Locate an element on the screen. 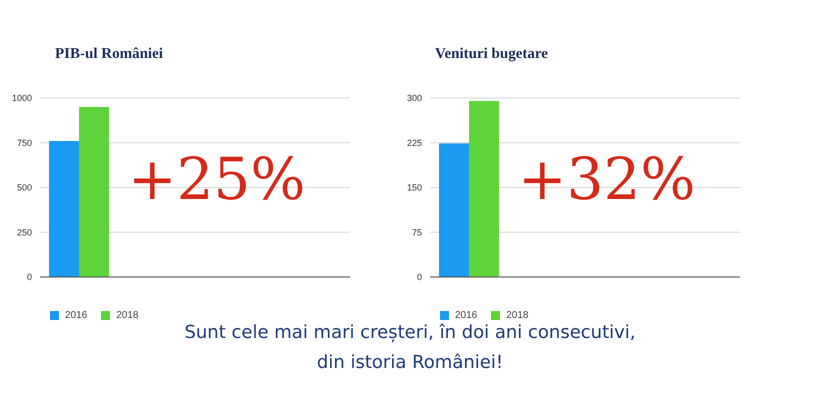  text: Sunt cele mai mari creșteri, în doi ani consecutivi, is located at coordinates (410, 332).